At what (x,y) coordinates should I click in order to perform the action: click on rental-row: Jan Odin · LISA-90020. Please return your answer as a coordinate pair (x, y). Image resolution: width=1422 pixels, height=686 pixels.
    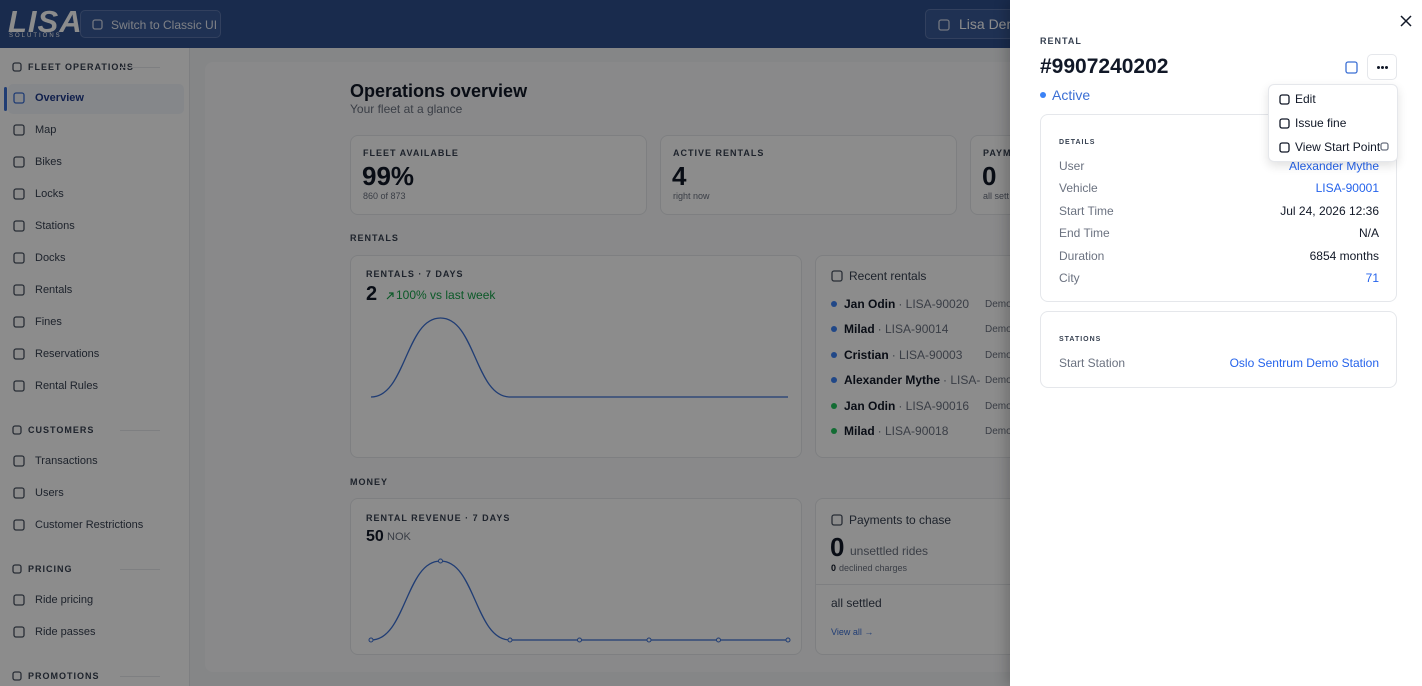
    Looking at the image, I should click on (906, 304).